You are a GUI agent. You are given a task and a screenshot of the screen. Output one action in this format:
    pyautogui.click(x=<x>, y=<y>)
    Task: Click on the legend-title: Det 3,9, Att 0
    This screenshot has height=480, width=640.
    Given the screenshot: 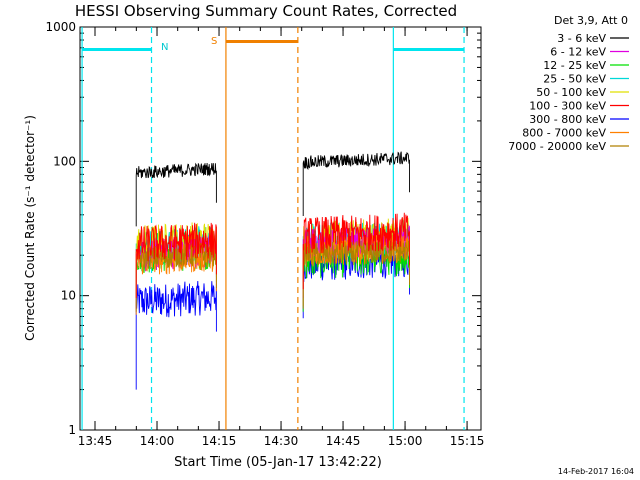 What is the action you would take?
    pyautogui.click(x=591, y=20)
    